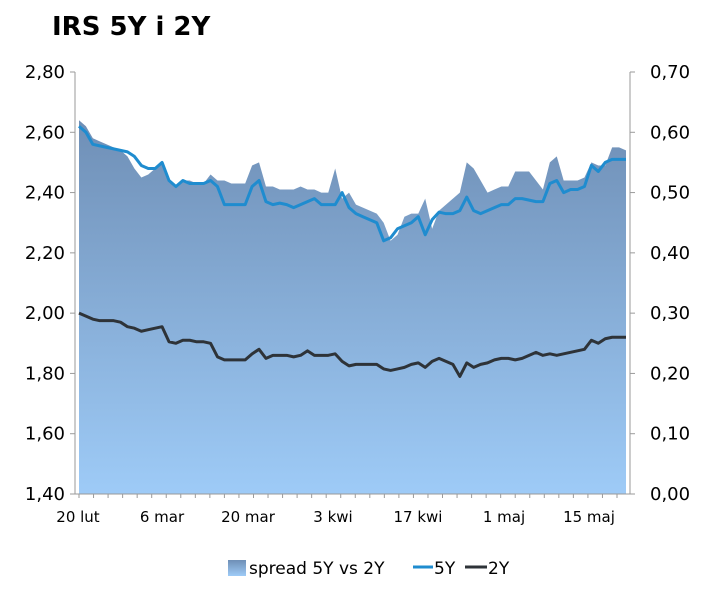 The height and width of the screenshot is (592, 703). Describe the element at coordinates (670, 132) in the screenshot. I see `y-right-tick-label: 0,60` at that location.